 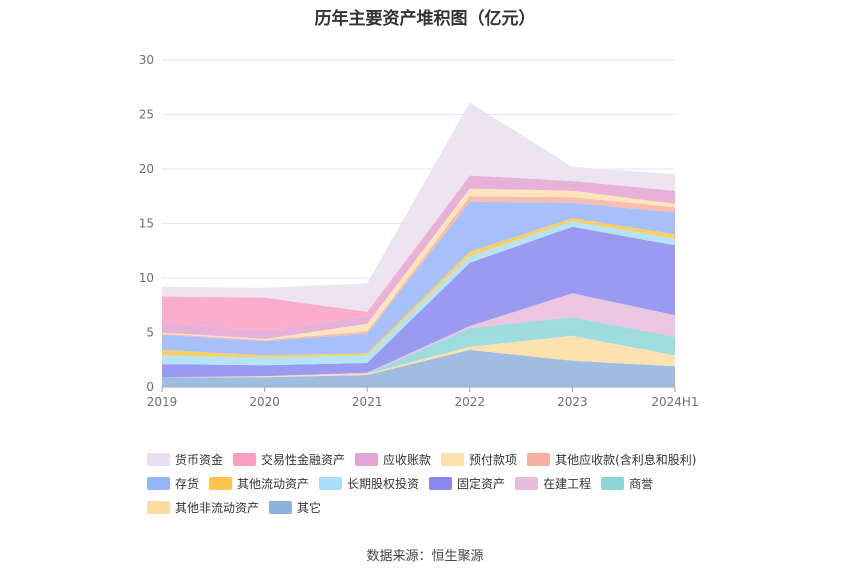 What do you see at coordinates (146, 60) in the screenshot?
I see `y-tick-label: 30` at bounding box center [146, 60].